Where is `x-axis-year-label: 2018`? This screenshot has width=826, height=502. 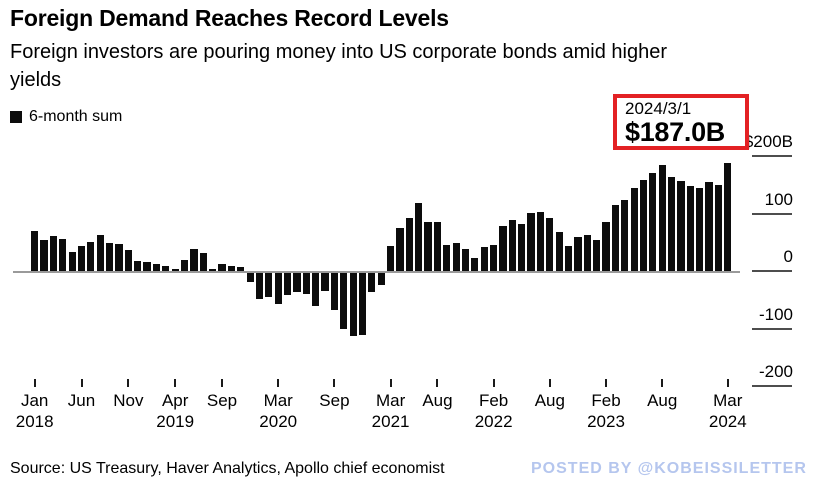
x-axis-year-label: 2018 is located at coordinates (34, 421).